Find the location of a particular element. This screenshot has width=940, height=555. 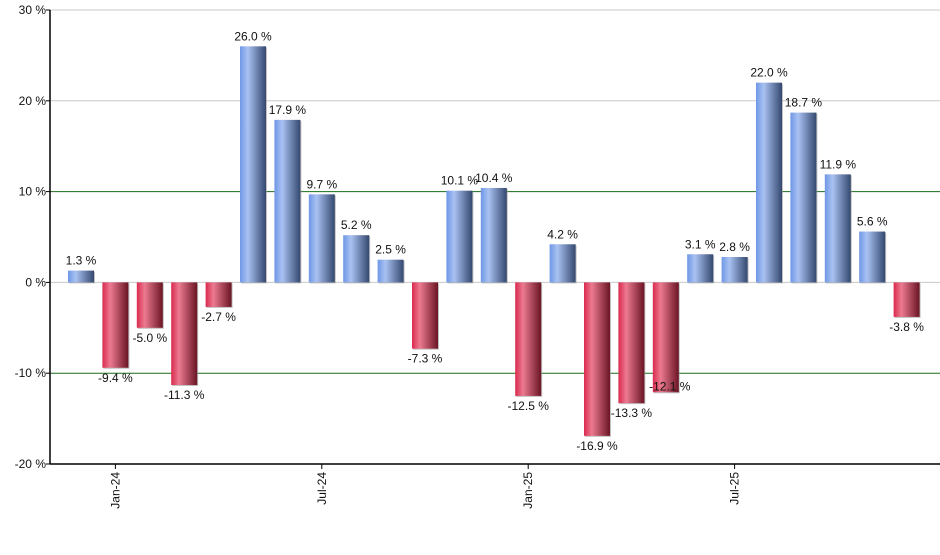

data-label: 18.7 % is located at coordinates (804, 103).